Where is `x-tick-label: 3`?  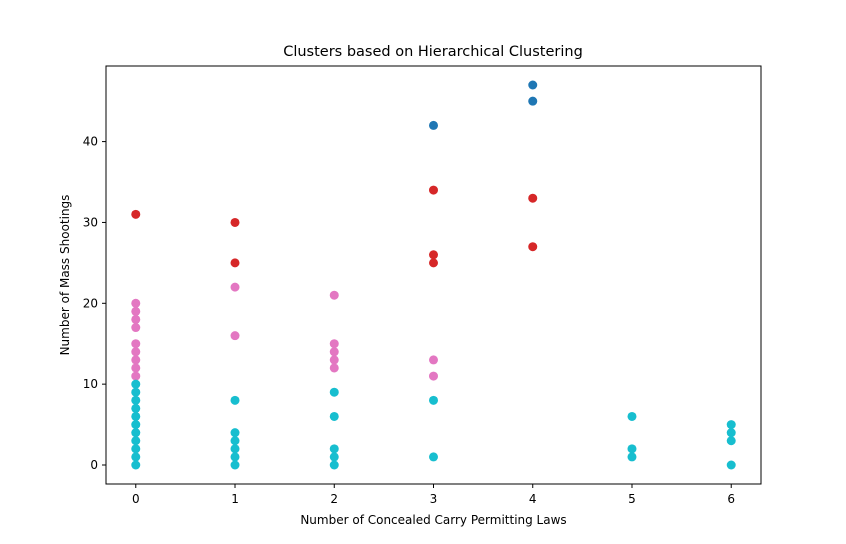 x-tick-label: 3 is located at coordinates (434, 499).